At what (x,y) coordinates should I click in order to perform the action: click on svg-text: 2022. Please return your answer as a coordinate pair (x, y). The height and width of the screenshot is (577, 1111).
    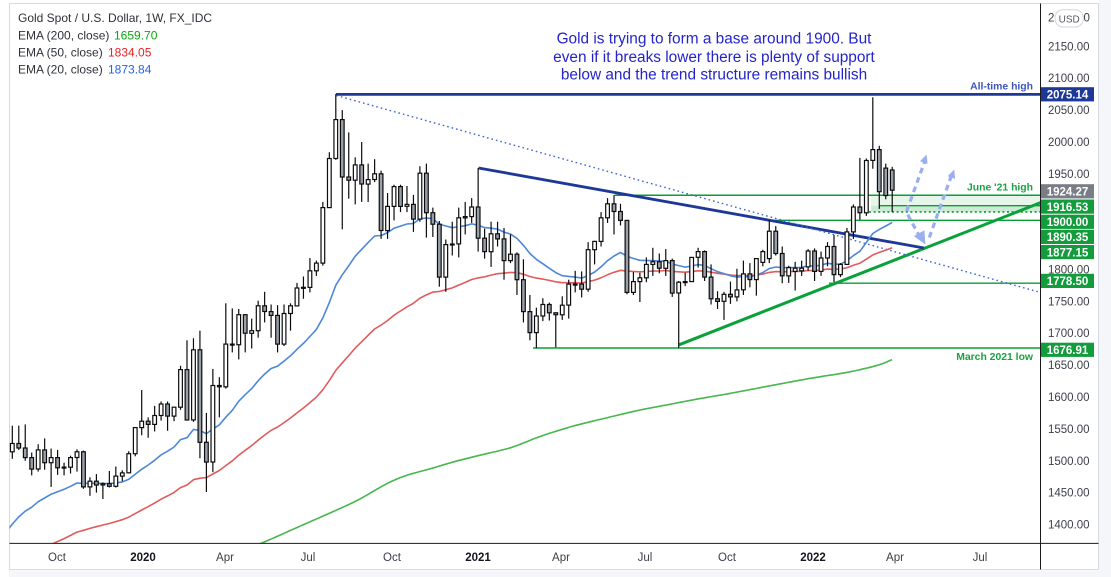
    Looking at the image, I should click on (813, 558).